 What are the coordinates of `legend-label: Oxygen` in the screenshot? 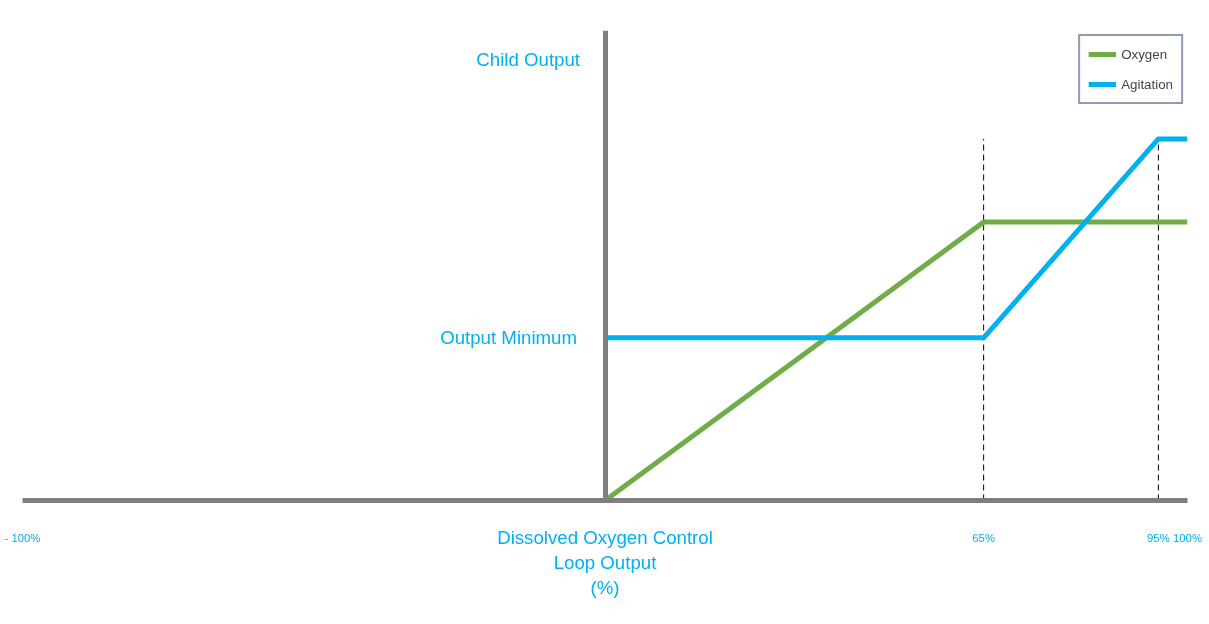 It's located at (1144, 54).